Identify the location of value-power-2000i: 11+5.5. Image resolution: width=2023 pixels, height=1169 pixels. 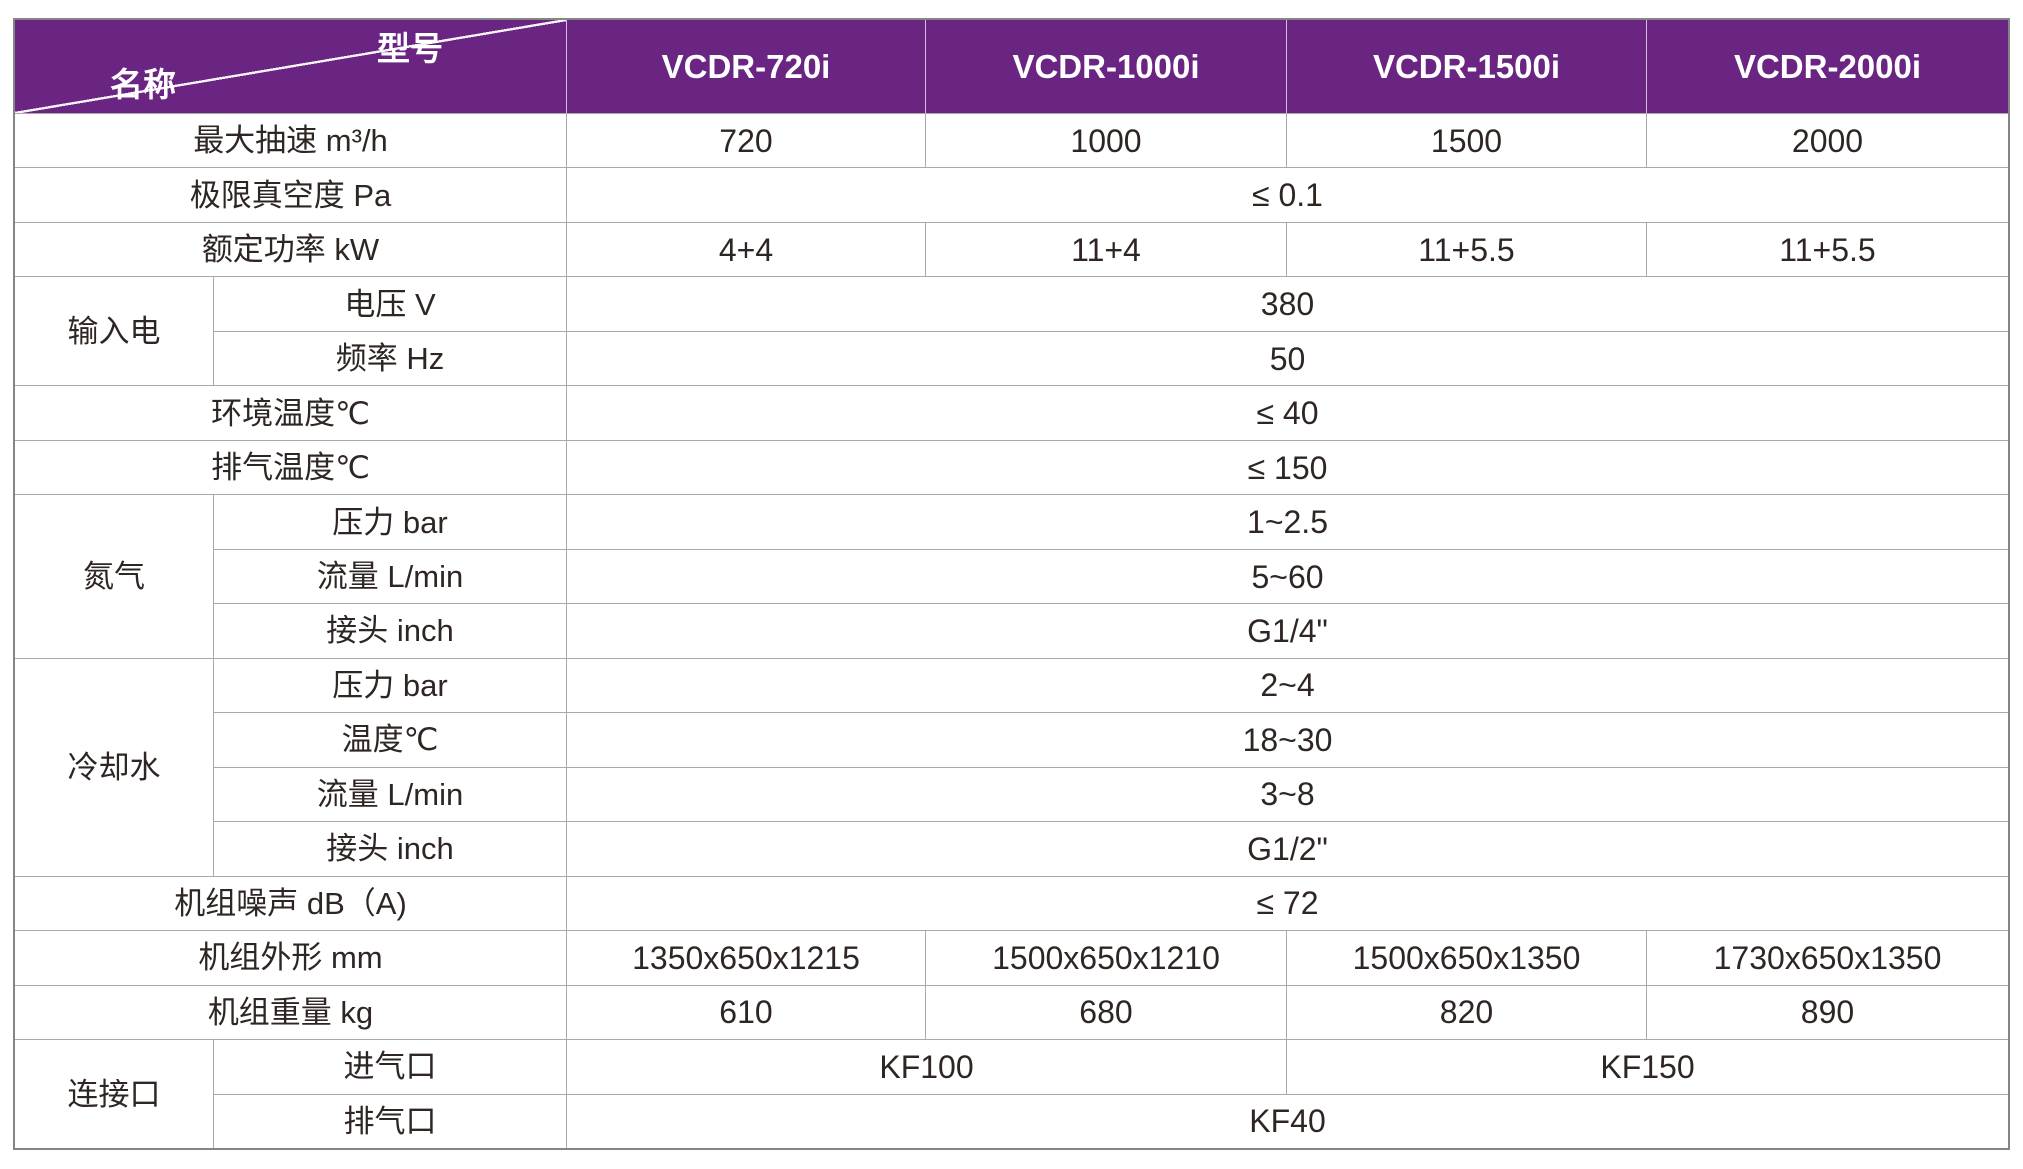
(1827, 249).